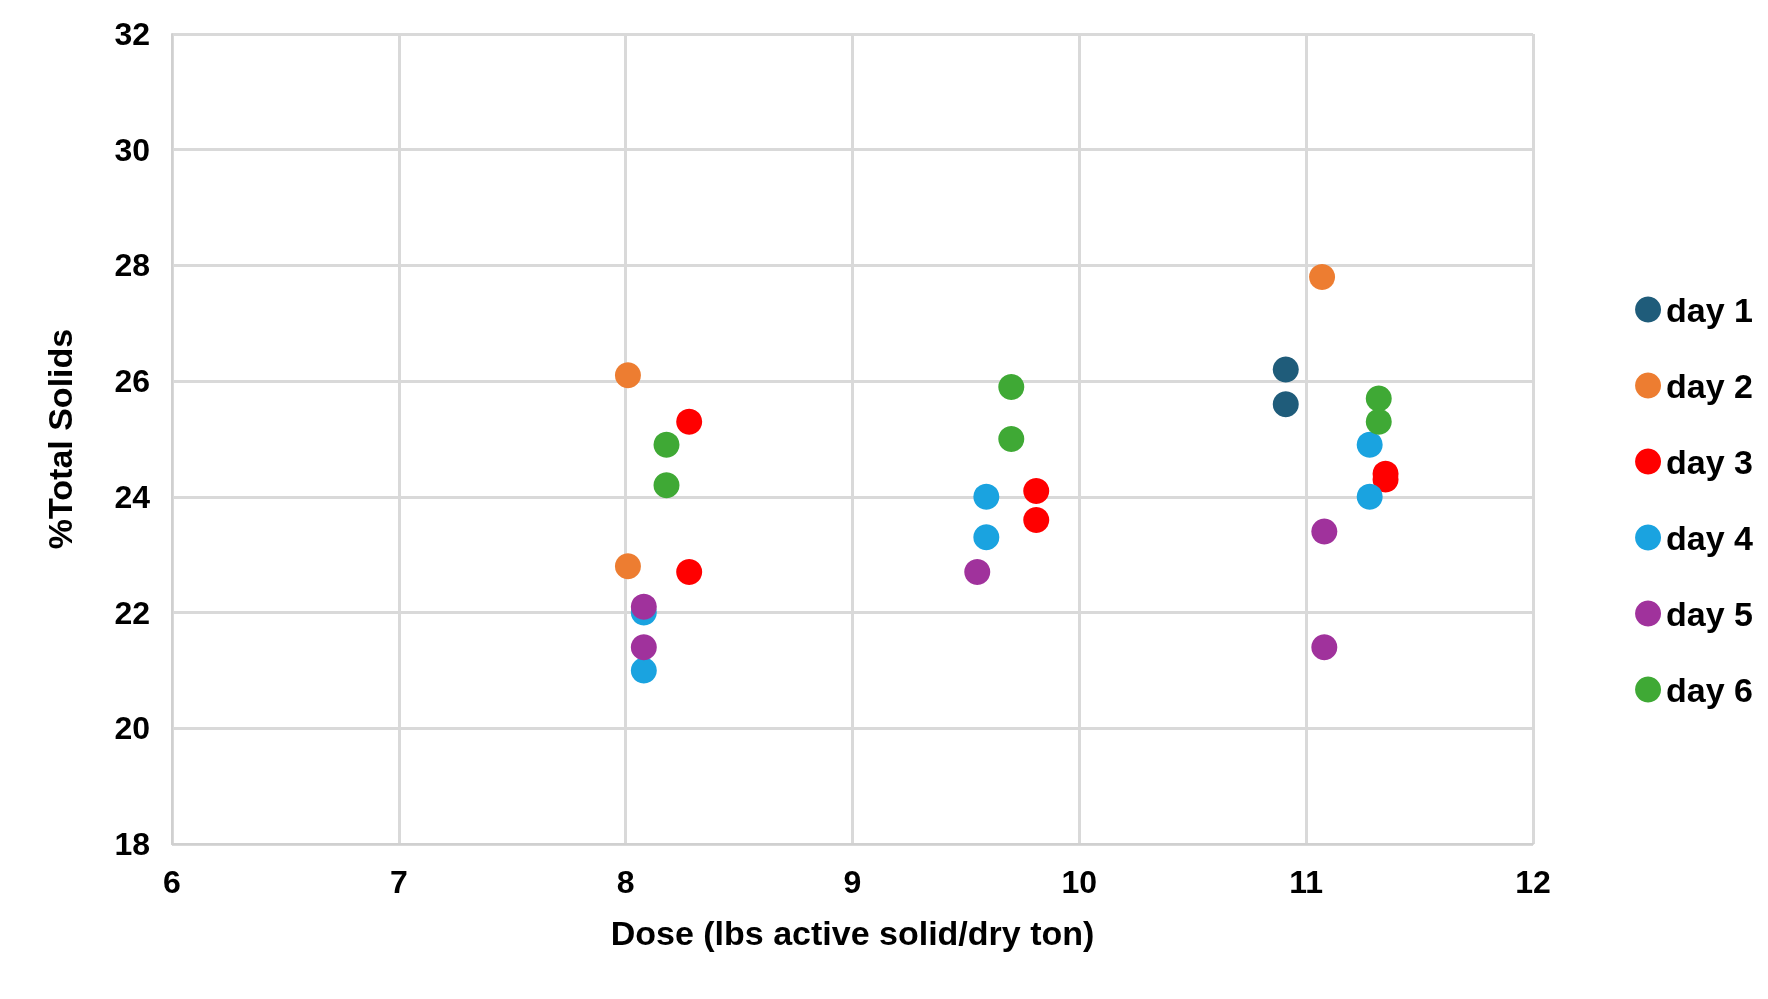 This screenshot has height=999, width=1768. Describe the element at coordinates (172, 882) in the screenshot. I see `x-tick-label: 6` at that location.